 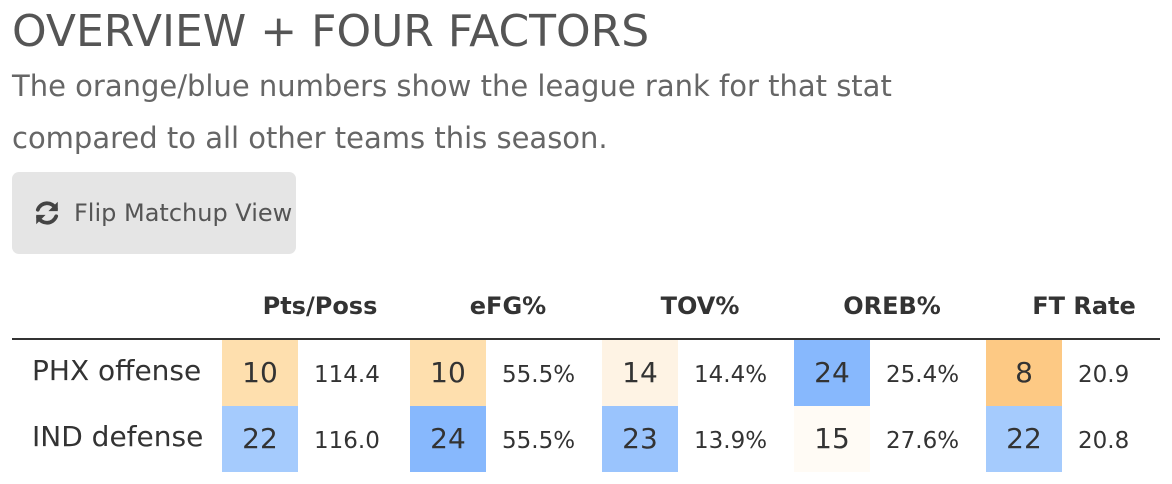 I want to click on value-cell: 114.4, so click(x=347, y=375).